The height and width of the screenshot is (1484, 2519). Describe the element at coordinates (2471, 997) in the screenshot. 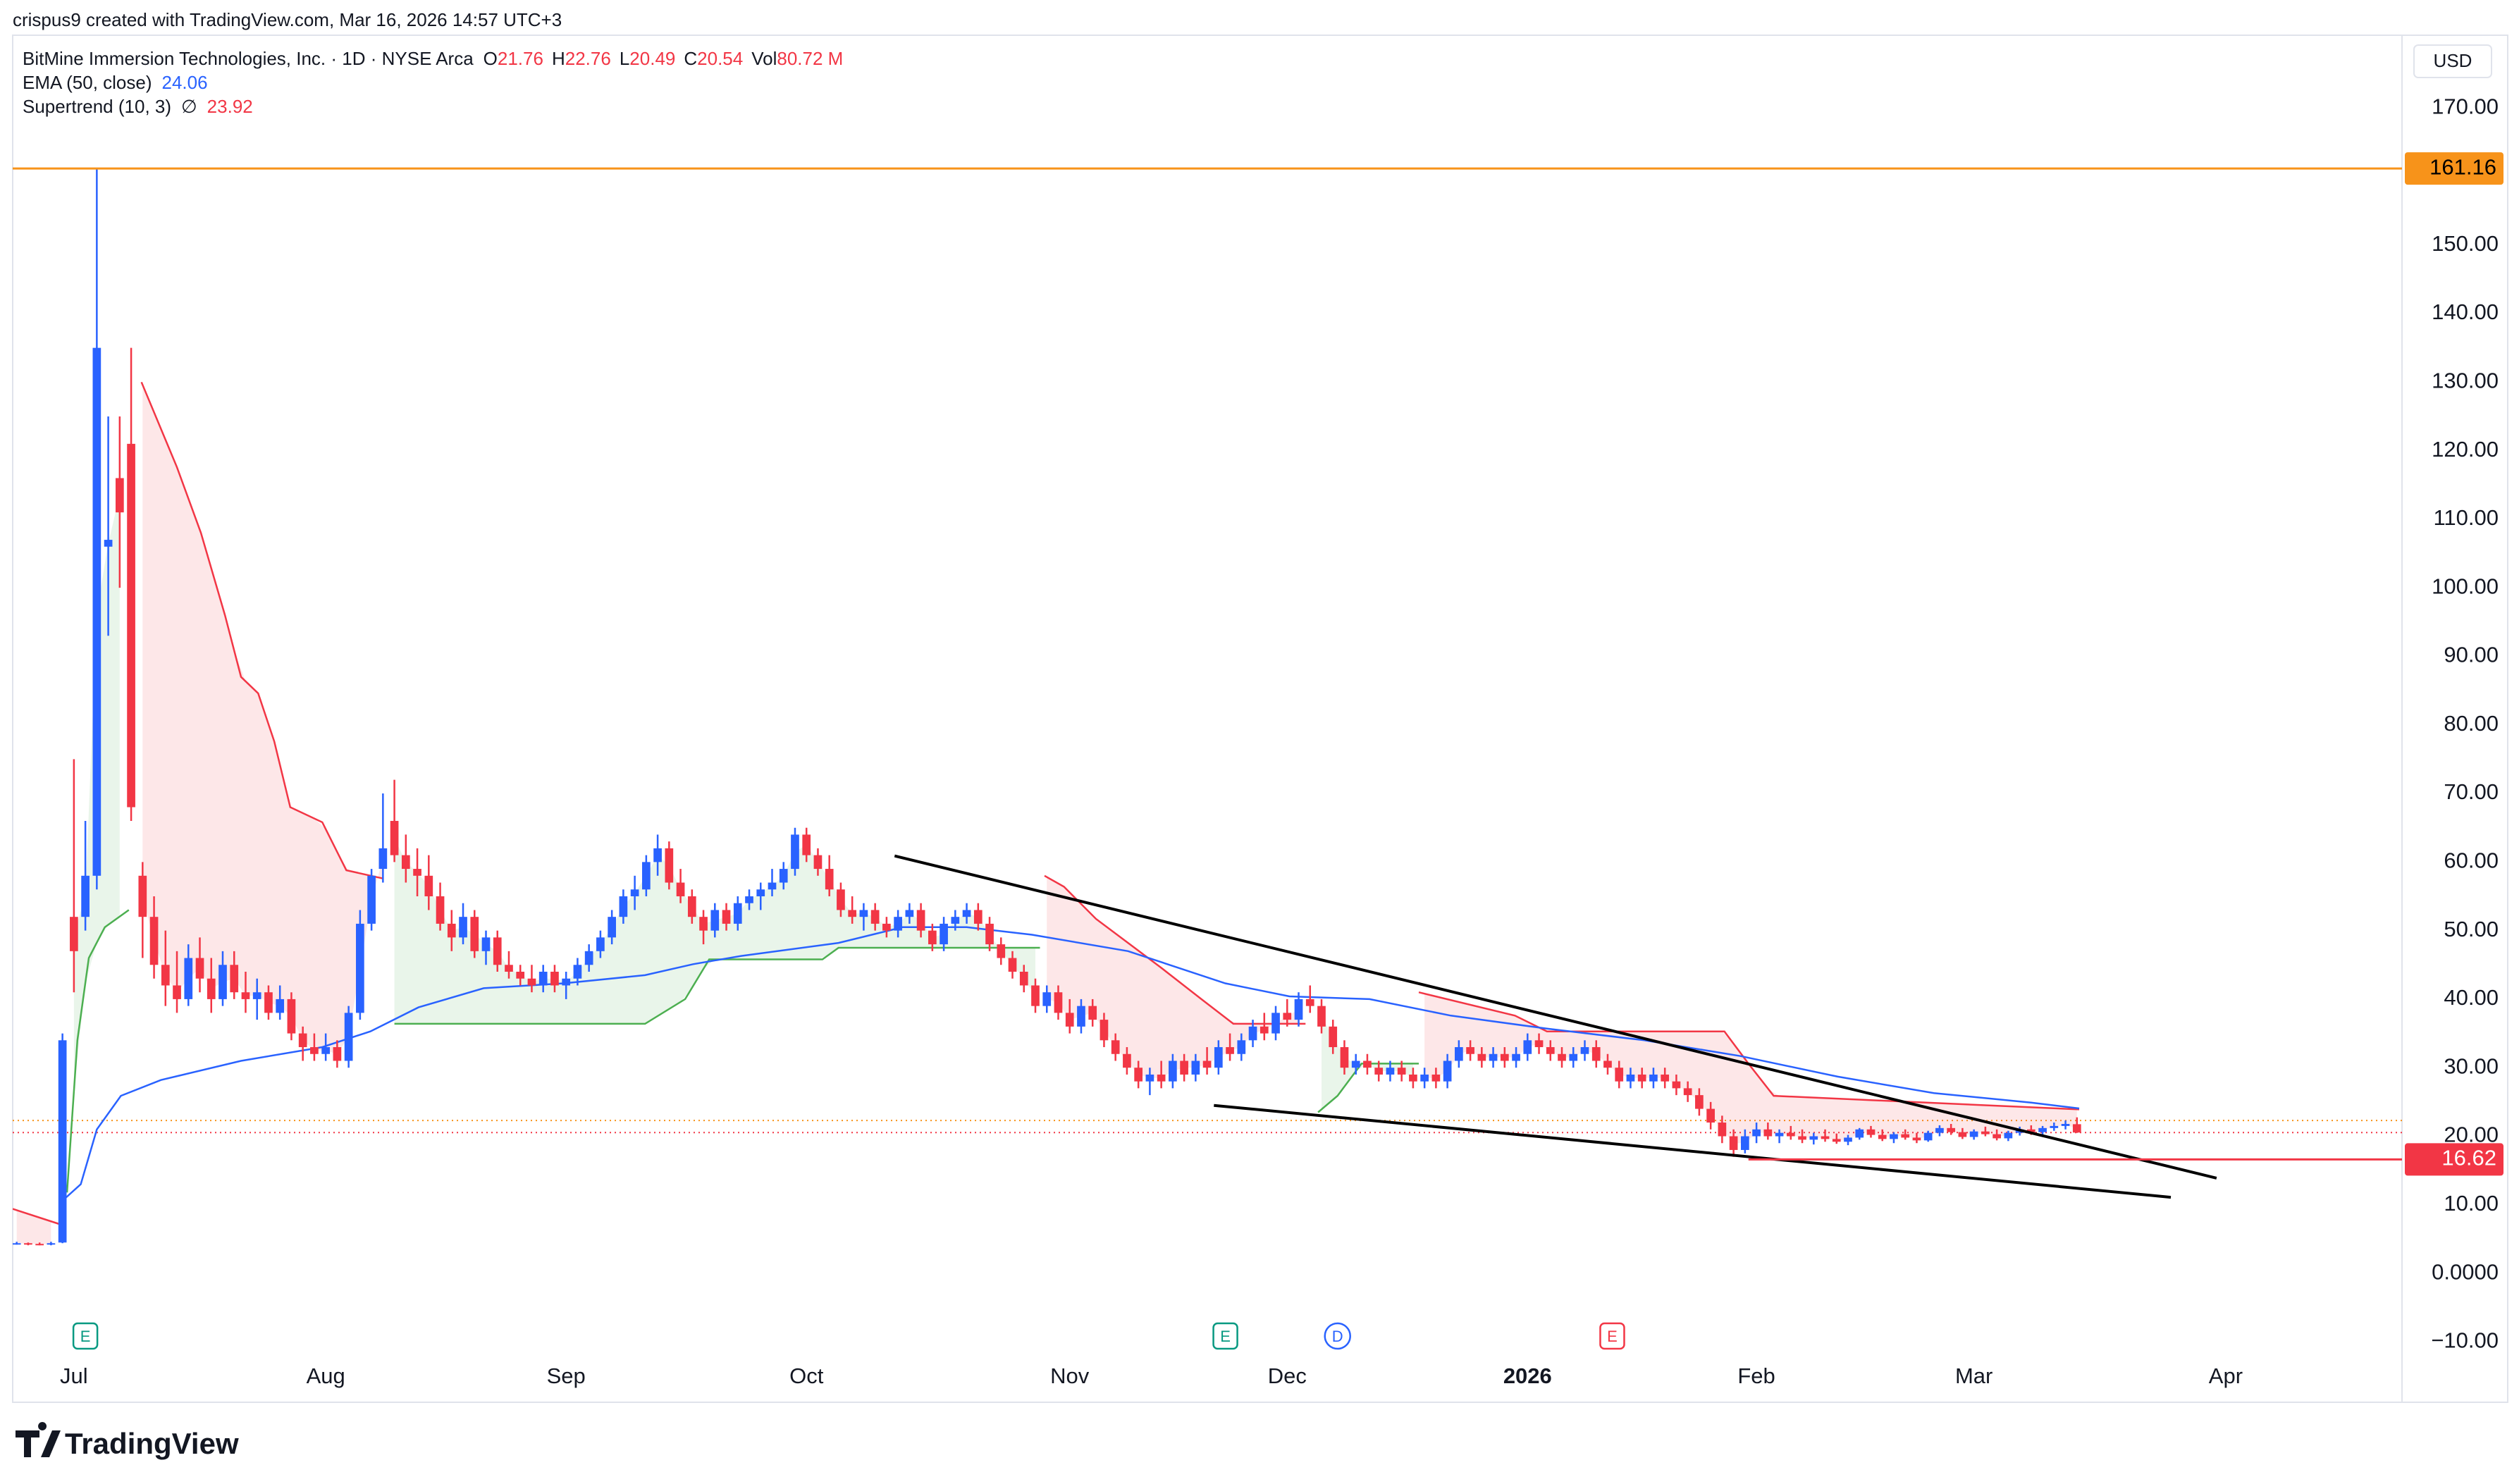

I see `y-tick-label: 40.00` at that location.